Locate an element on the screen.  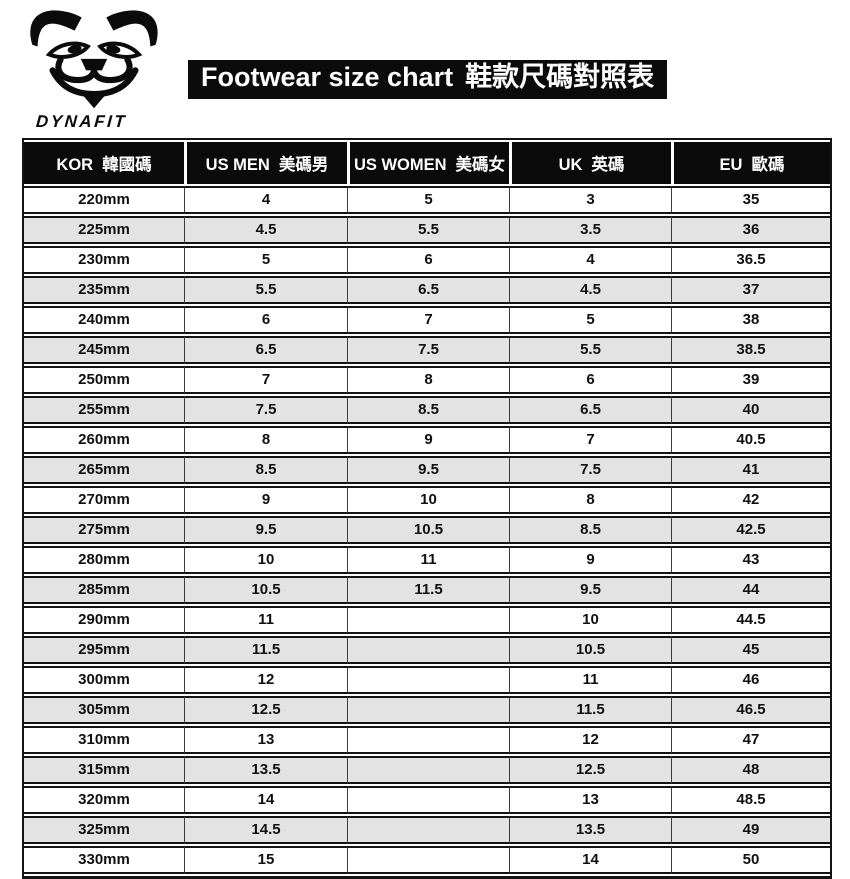
kor-size-cell: 240mm is located at coordinates (104, 320).